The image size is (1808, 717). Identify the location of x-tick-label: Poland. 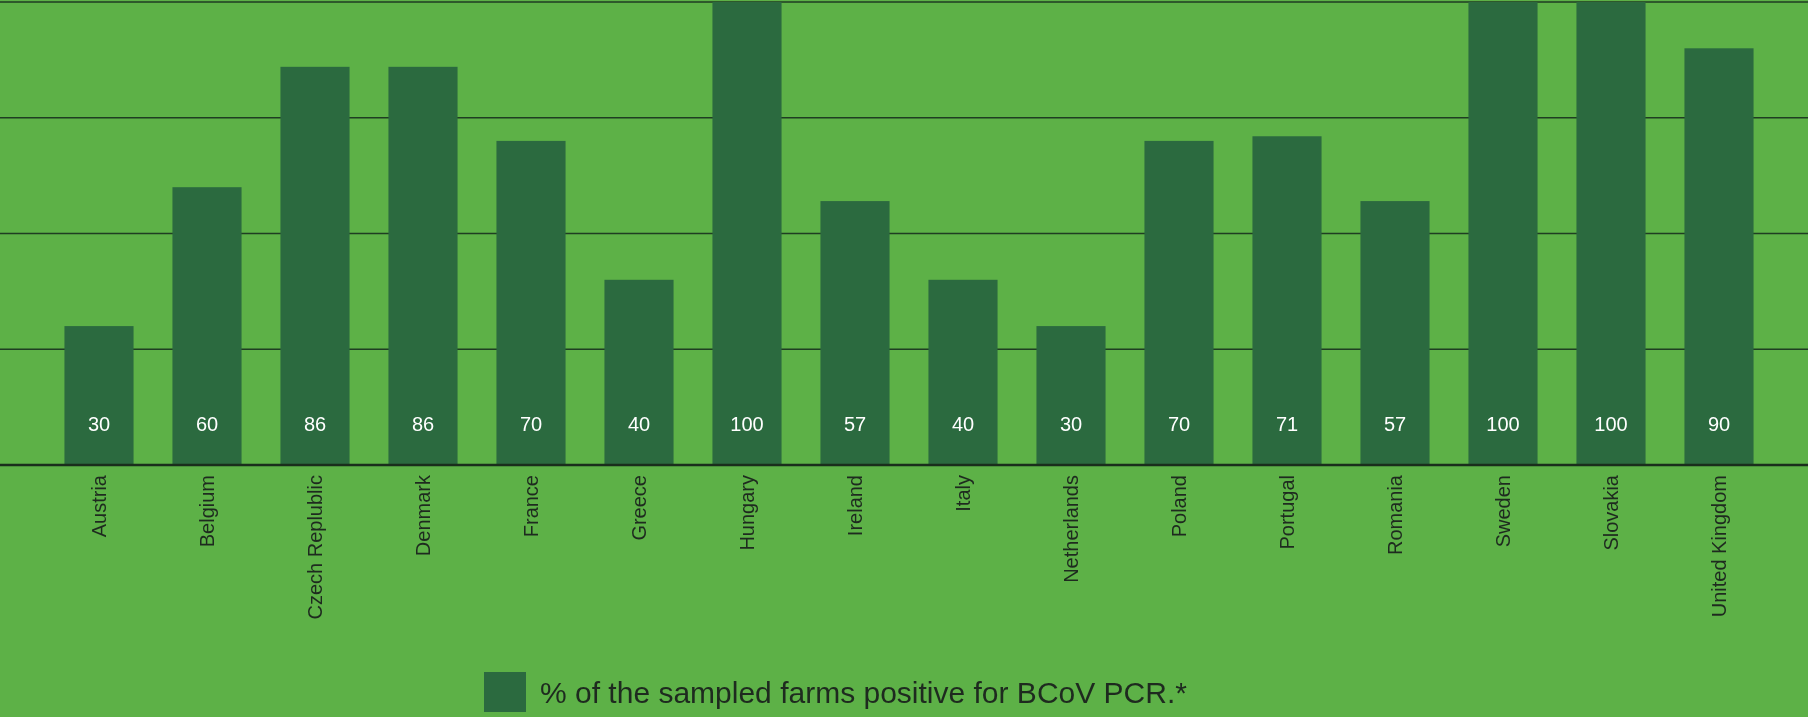
(1179, 506).